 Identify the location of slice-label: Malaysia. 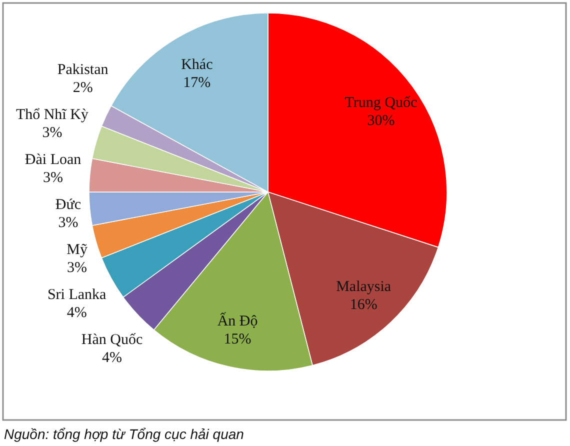
(364, 286).